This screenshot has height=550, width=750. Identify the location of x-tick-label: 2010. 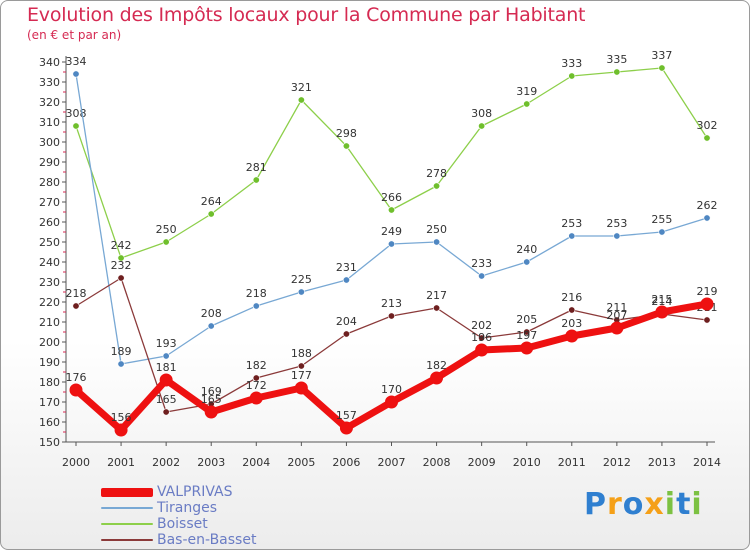
(527, 462).